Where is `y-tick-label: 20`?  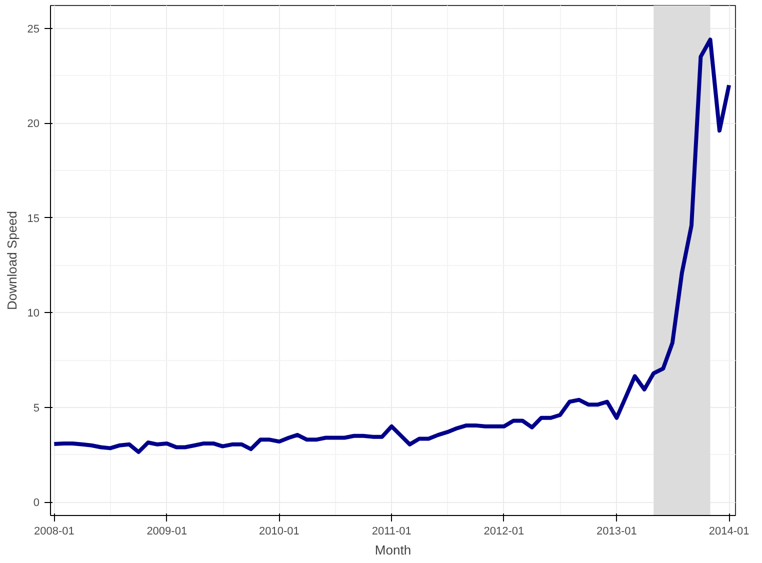
y-tick-label: 20 is located at coordinates (33, 124).